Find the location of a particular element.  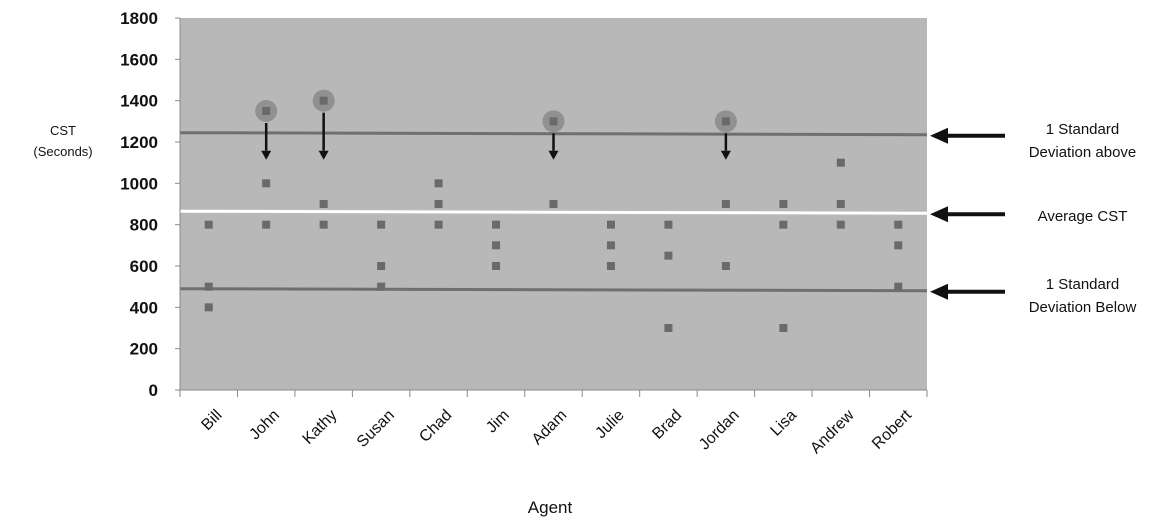

x-axis-title: Agent is located at coordinates (550, 507).